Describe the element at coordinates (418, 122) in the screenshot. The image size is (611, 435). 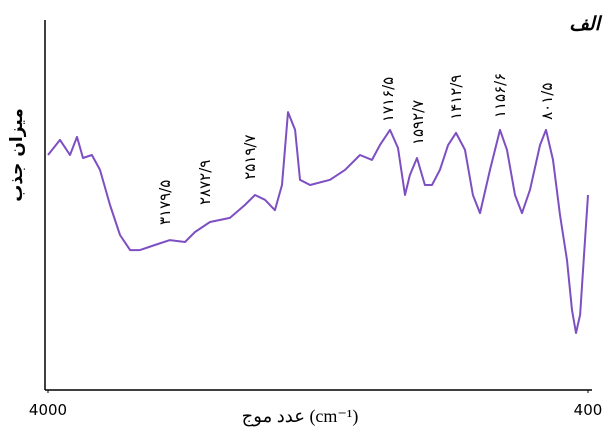
I see `peak-label: ۱۵۹۲/۷` at that location.